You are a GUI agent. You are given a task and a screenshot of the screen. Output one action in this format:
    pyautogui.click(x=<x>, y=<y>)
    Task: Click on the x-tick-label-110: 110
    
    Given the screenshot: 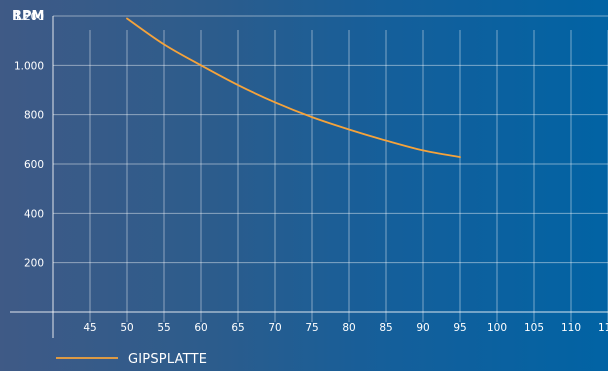 What is the action you would take?
    pyautogui.click(x=571, y=328)
    